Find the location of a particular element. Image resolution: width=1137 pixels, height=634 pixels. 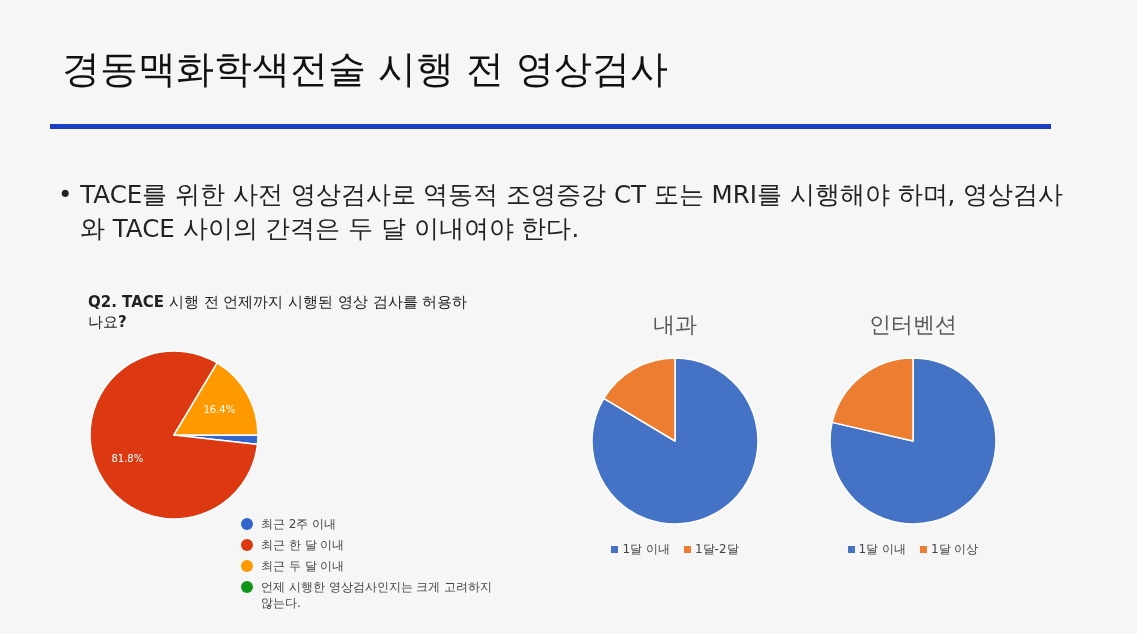

legend-label: 최근 한 달 이내 is located at coordinates (303, 545).